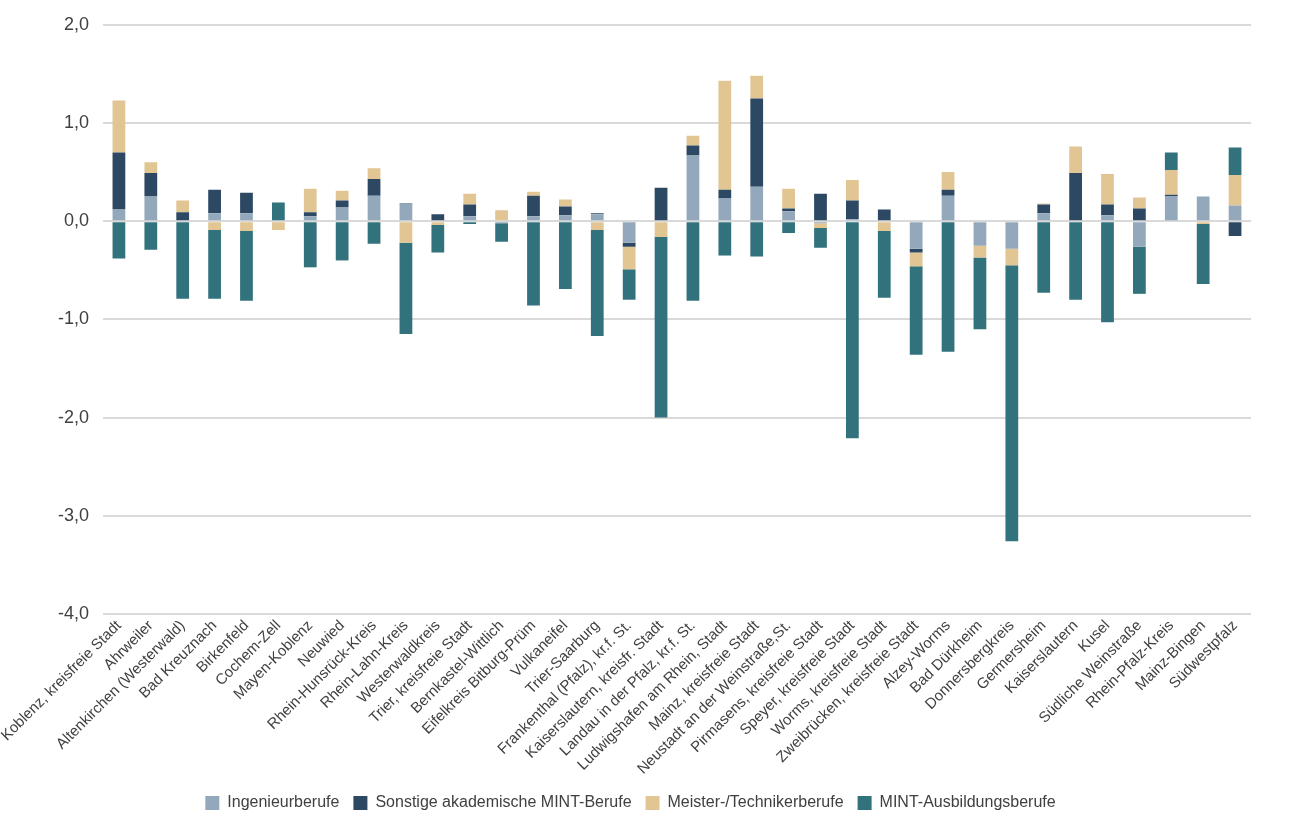  I want to click on legend-label: Meister-/Technikerberufe, so click(755, 802).